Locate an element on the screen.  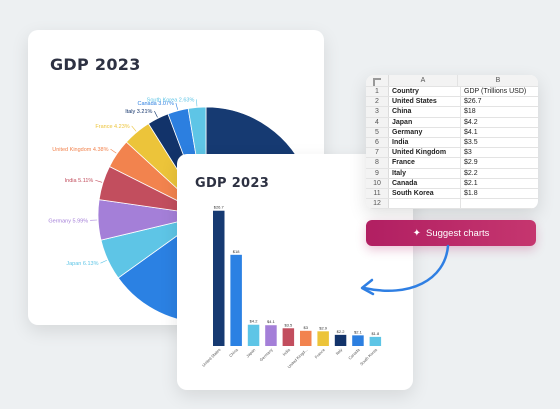
cell-a: Japan is located at coordinates (425, 122).